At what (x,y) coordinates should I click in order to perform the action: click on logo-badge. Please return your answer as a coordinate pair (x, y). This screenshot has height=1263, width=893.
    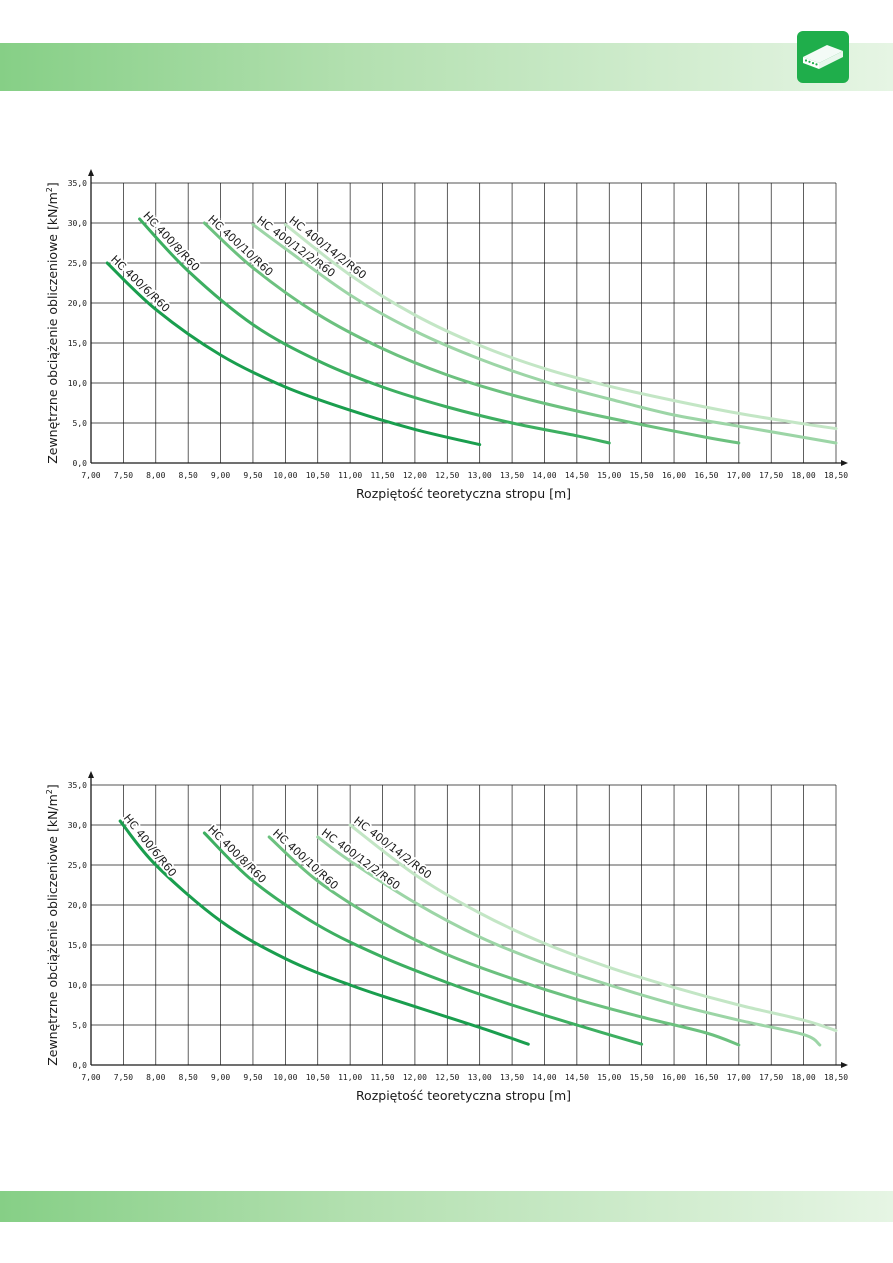
    Looking at the image, I should click on (823, 57).